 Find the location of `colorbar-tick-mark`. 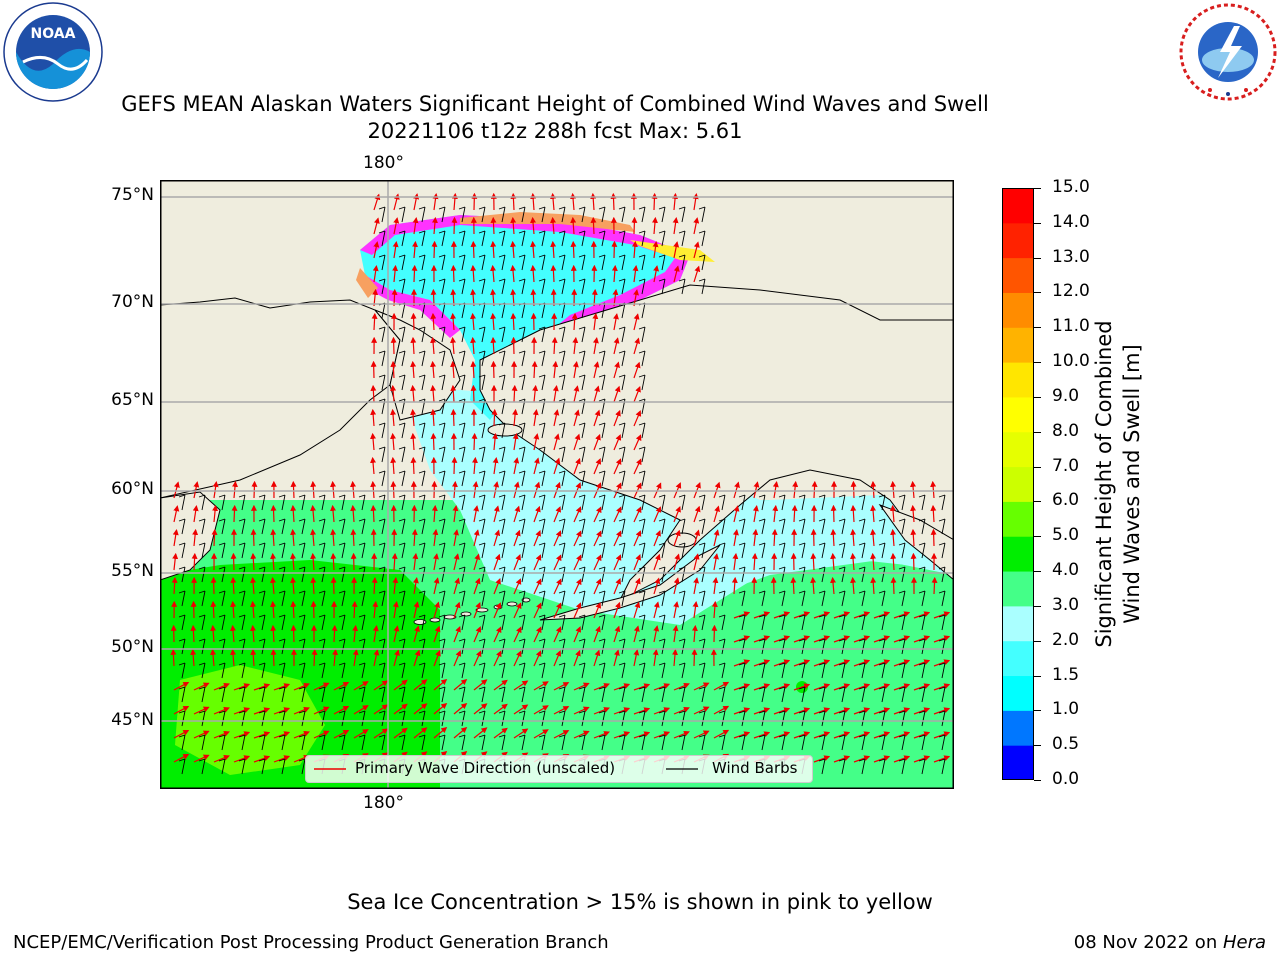

colorbar-tick-mark is located at coordinates (1037, 746).